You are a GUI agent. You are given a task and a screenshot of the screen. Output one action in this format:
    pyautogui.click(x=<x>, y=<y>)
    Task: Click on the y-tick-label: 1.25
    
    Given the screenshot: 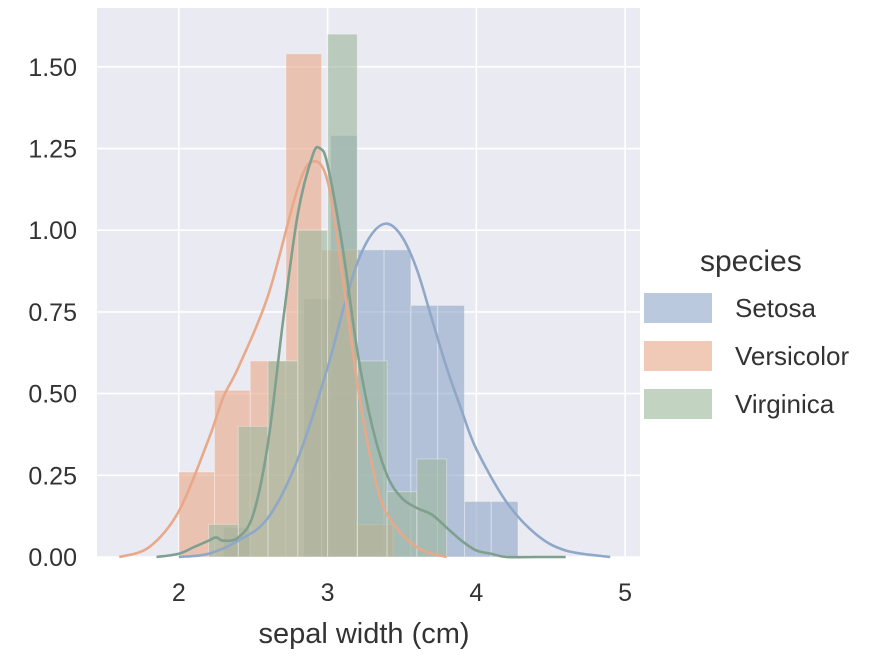 What is the action you would take?
    pyautogui.click(x=52, y=150)
    